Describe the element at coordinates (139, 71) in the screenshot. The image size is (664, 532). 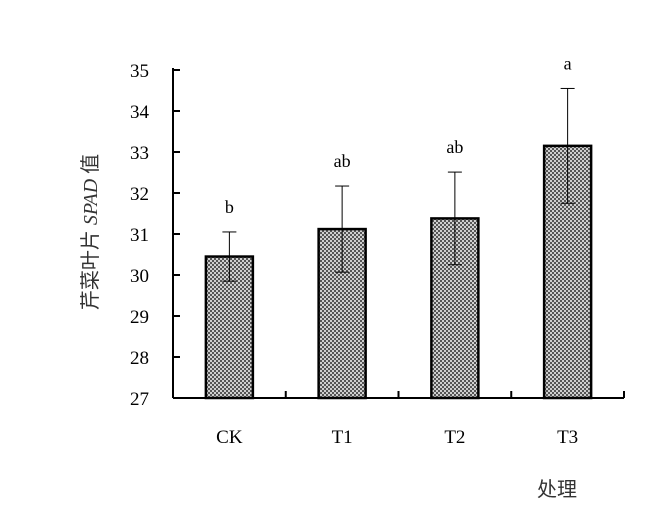
I see `y-tick-label-35: 35` at that location.